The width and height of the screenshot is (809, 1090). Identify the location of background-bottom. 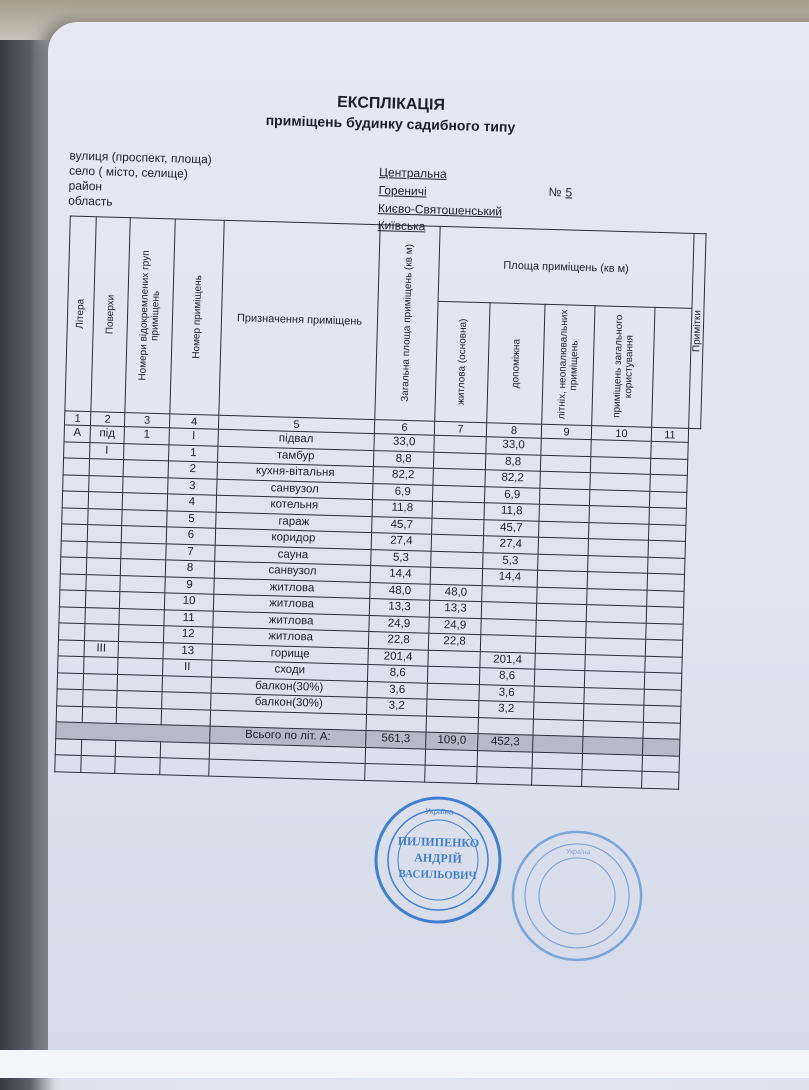
(404, 1064).